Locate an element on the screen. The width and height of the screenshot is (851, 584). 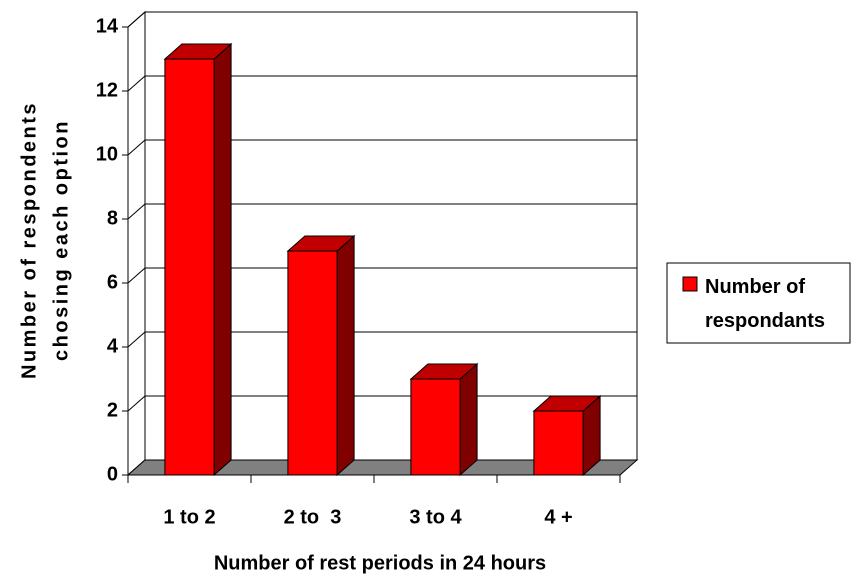
y-tick-label: 8 is located at coordinates (112, 218).